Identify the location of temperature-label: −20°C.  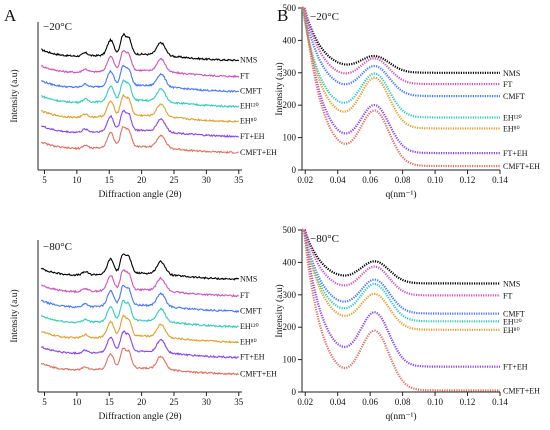
(57, 27).